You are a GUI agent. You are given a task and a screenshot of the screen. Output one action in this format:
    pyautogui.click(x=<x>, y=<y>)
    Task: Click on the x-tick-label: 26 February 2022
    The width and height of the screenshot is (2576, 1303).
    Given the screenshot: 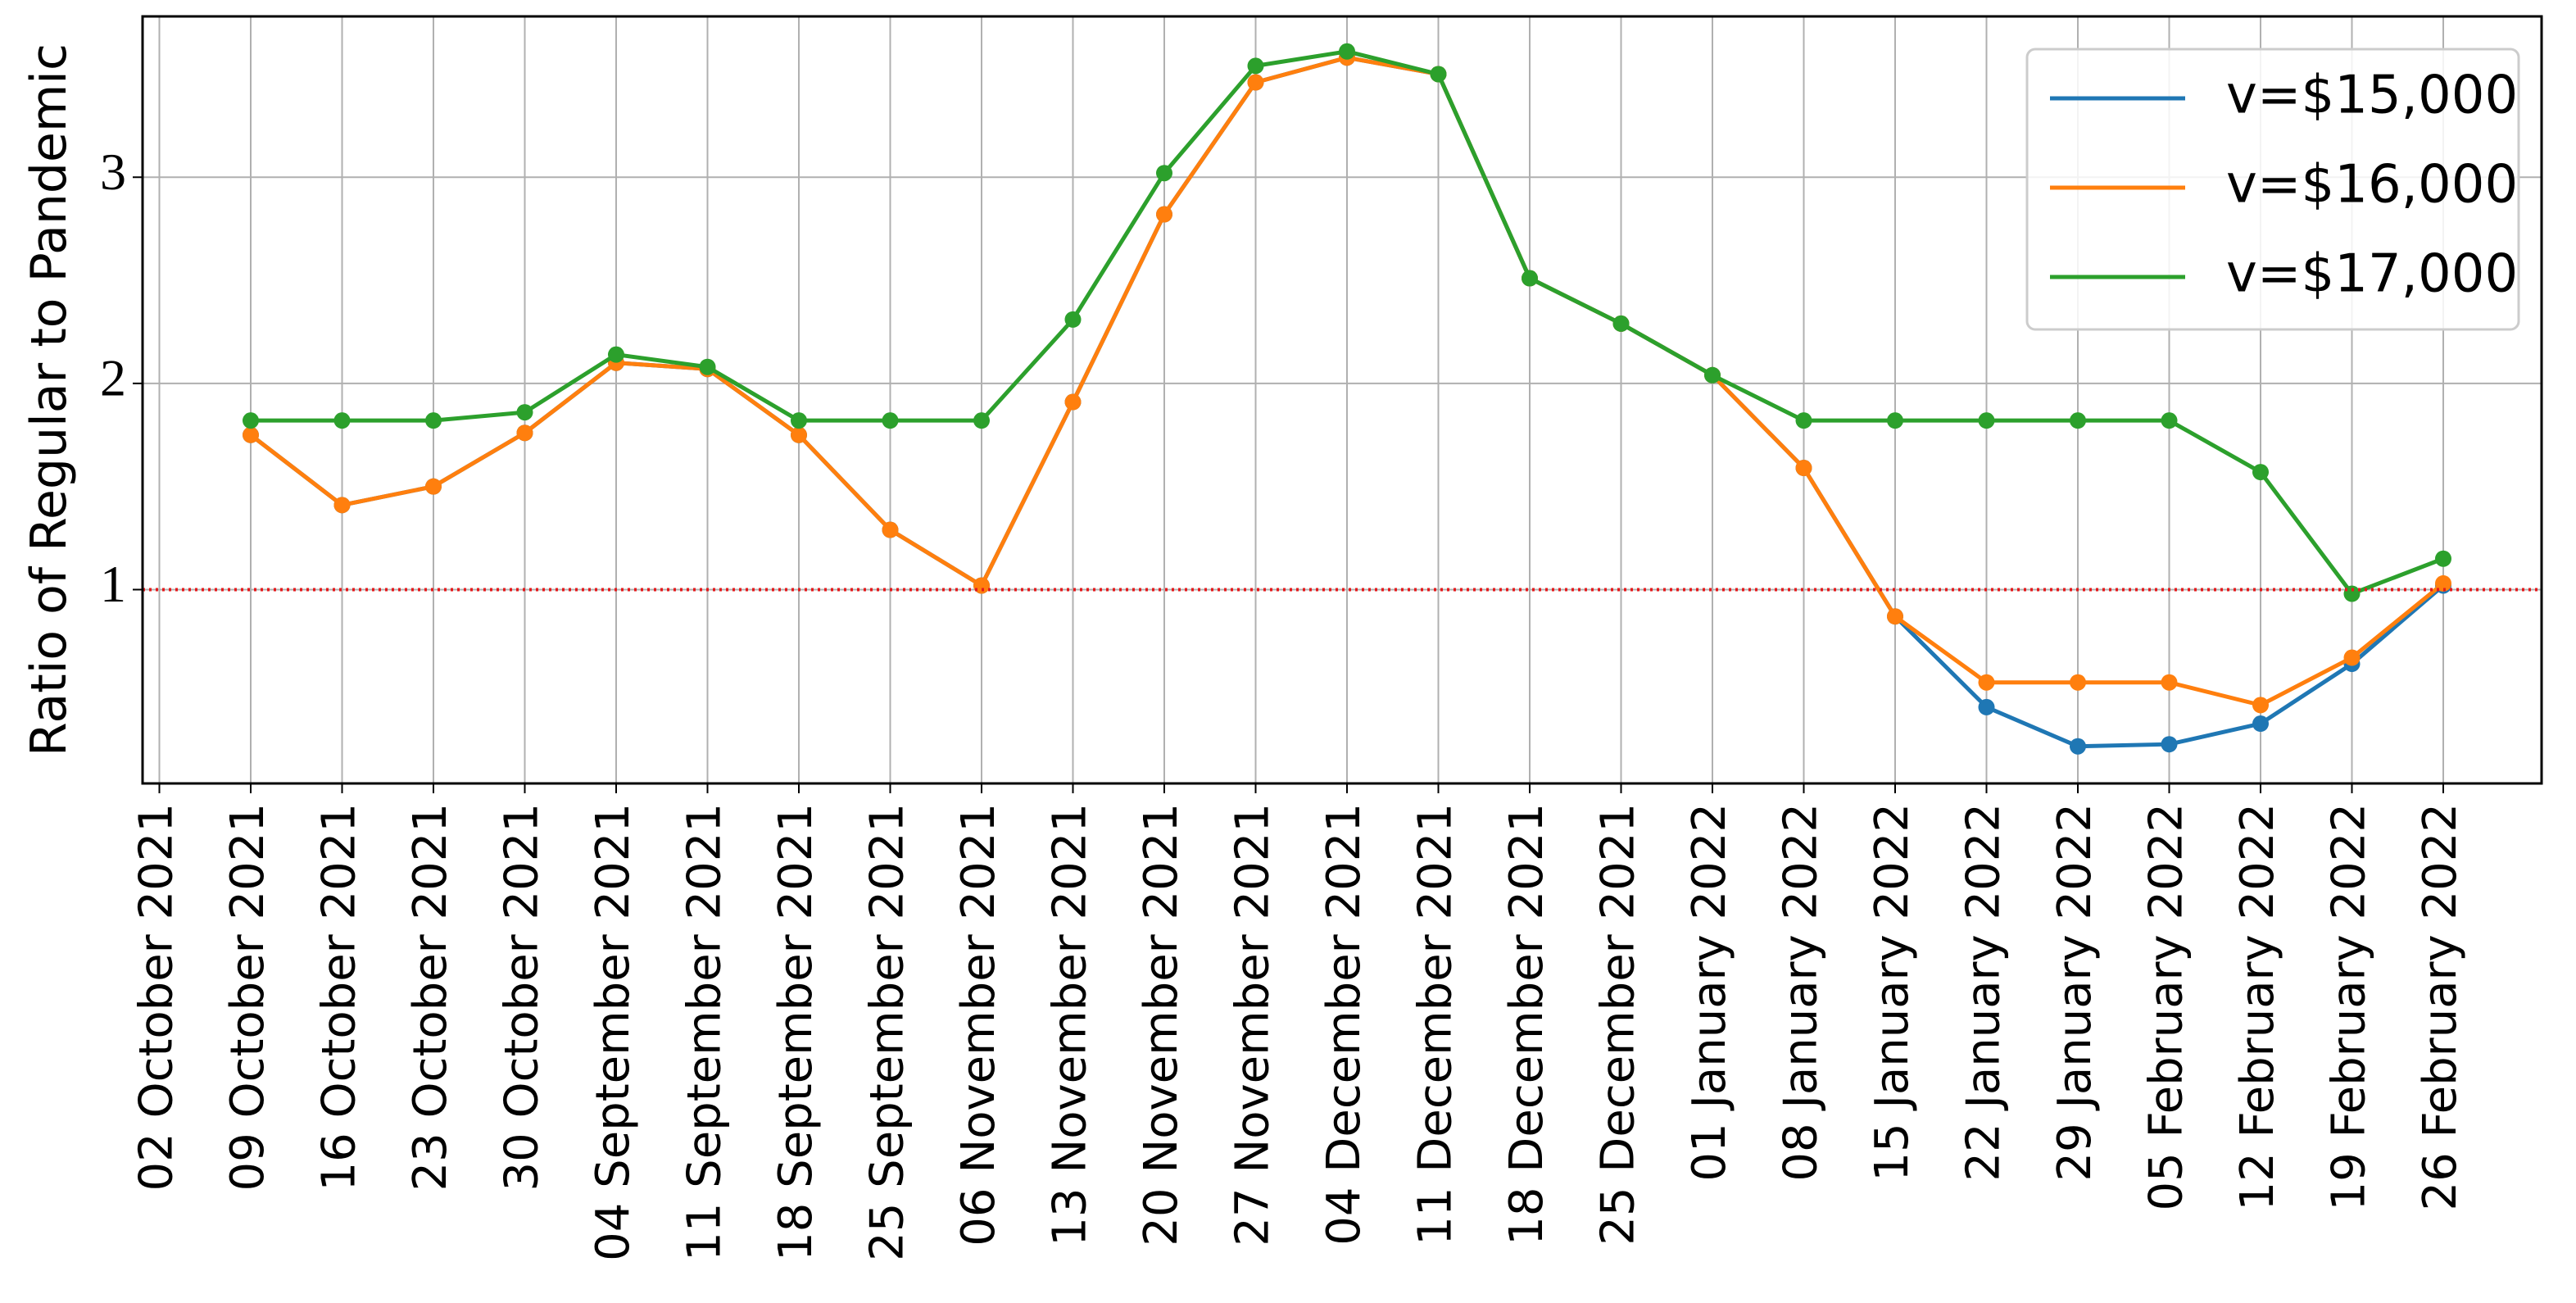 What is the action you would take?
    pyautogui.click(x=2440, y=1007)
    